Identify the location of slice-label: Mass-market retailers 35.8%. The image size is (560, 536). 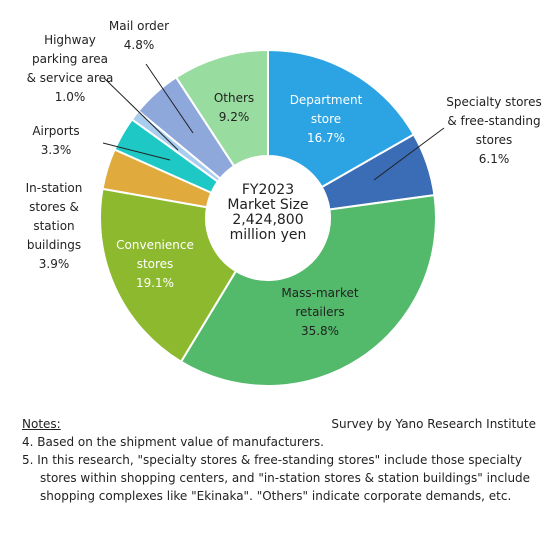
(319, 312).